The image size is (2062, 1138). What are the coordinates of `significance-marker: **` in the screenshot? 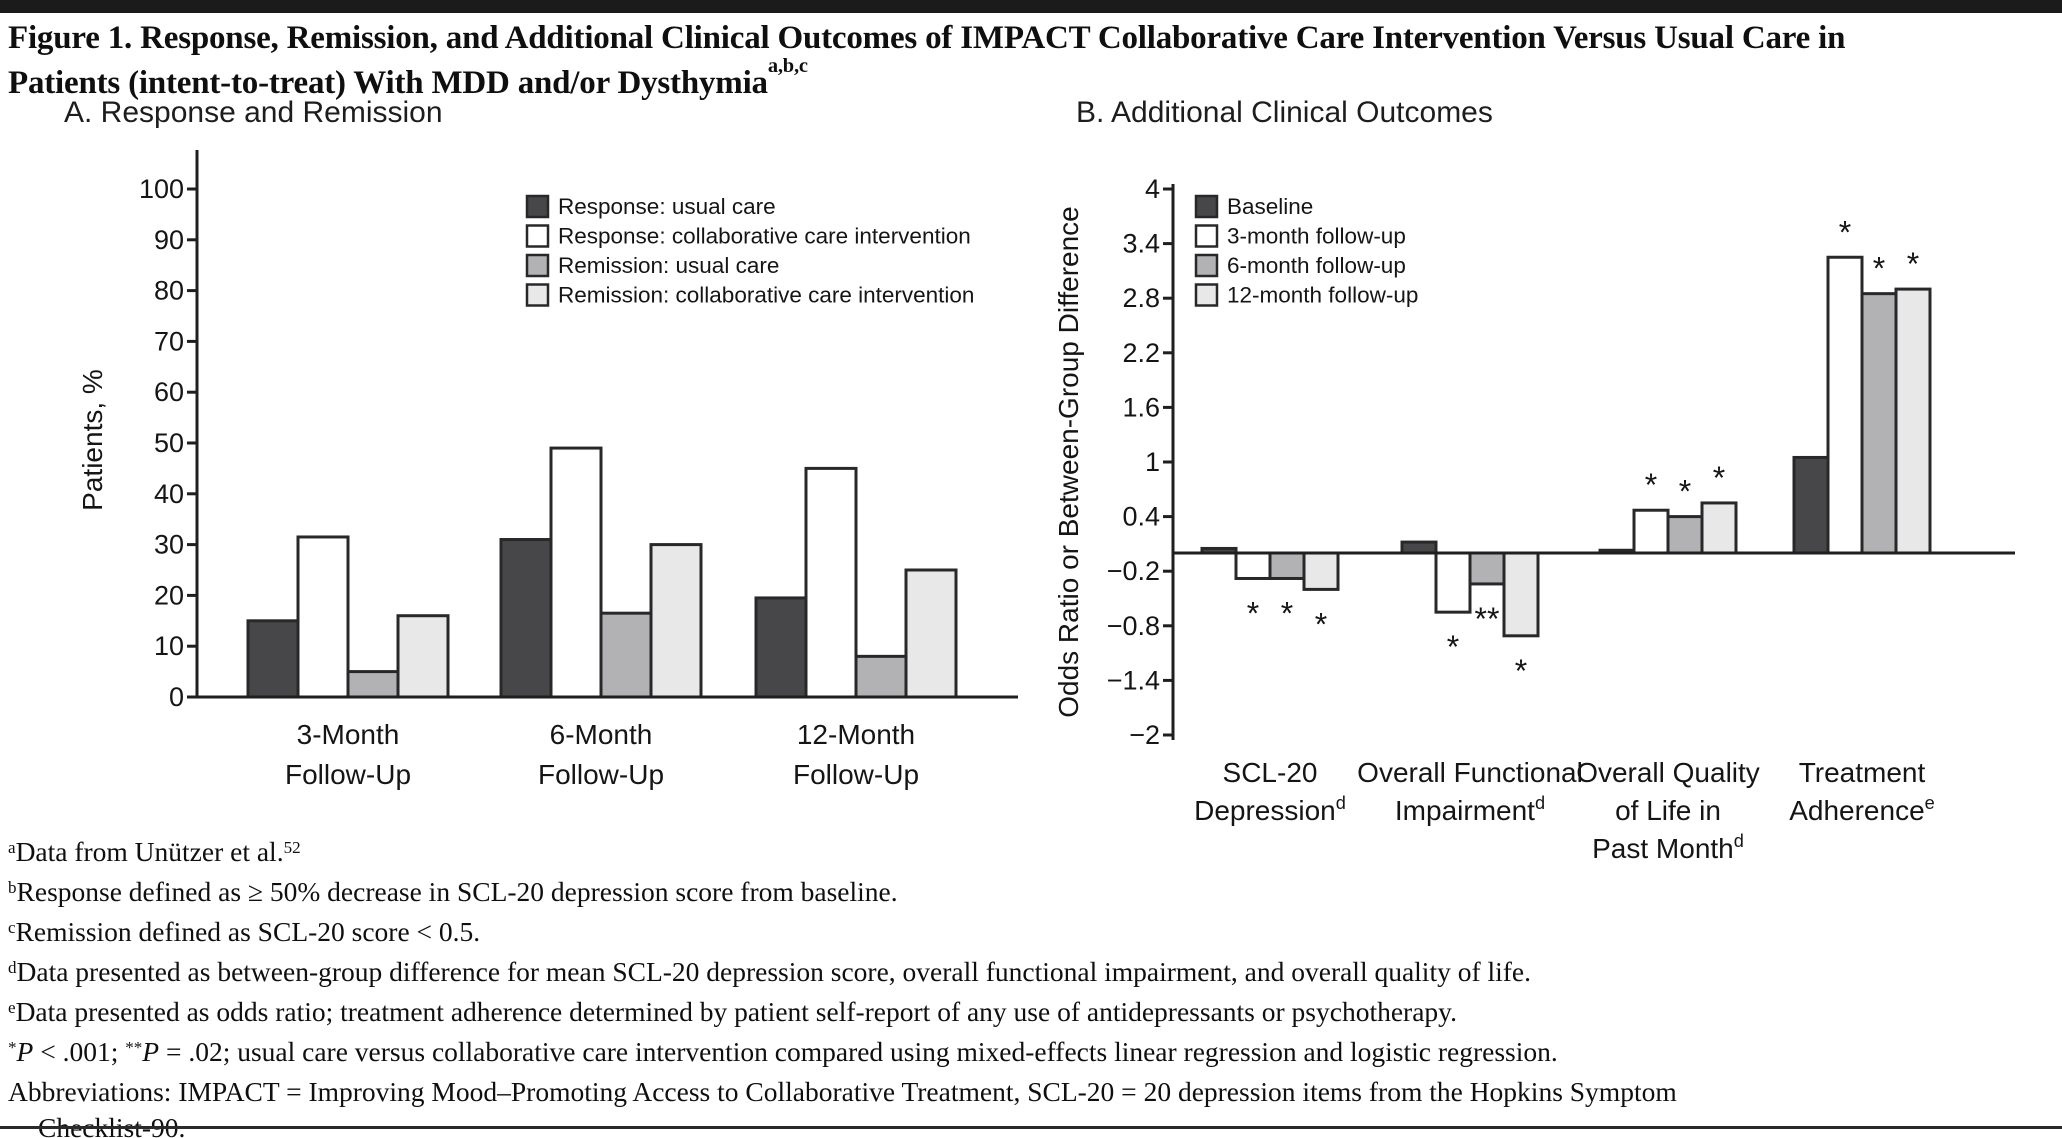 It's located at (1487, 619).